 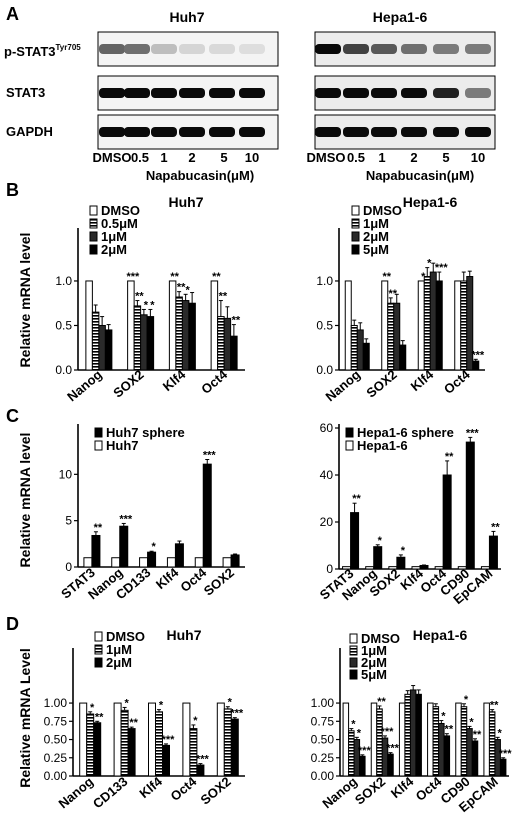 I want to click on chart-title: Hepa1-6, so click(x=430, y=202).